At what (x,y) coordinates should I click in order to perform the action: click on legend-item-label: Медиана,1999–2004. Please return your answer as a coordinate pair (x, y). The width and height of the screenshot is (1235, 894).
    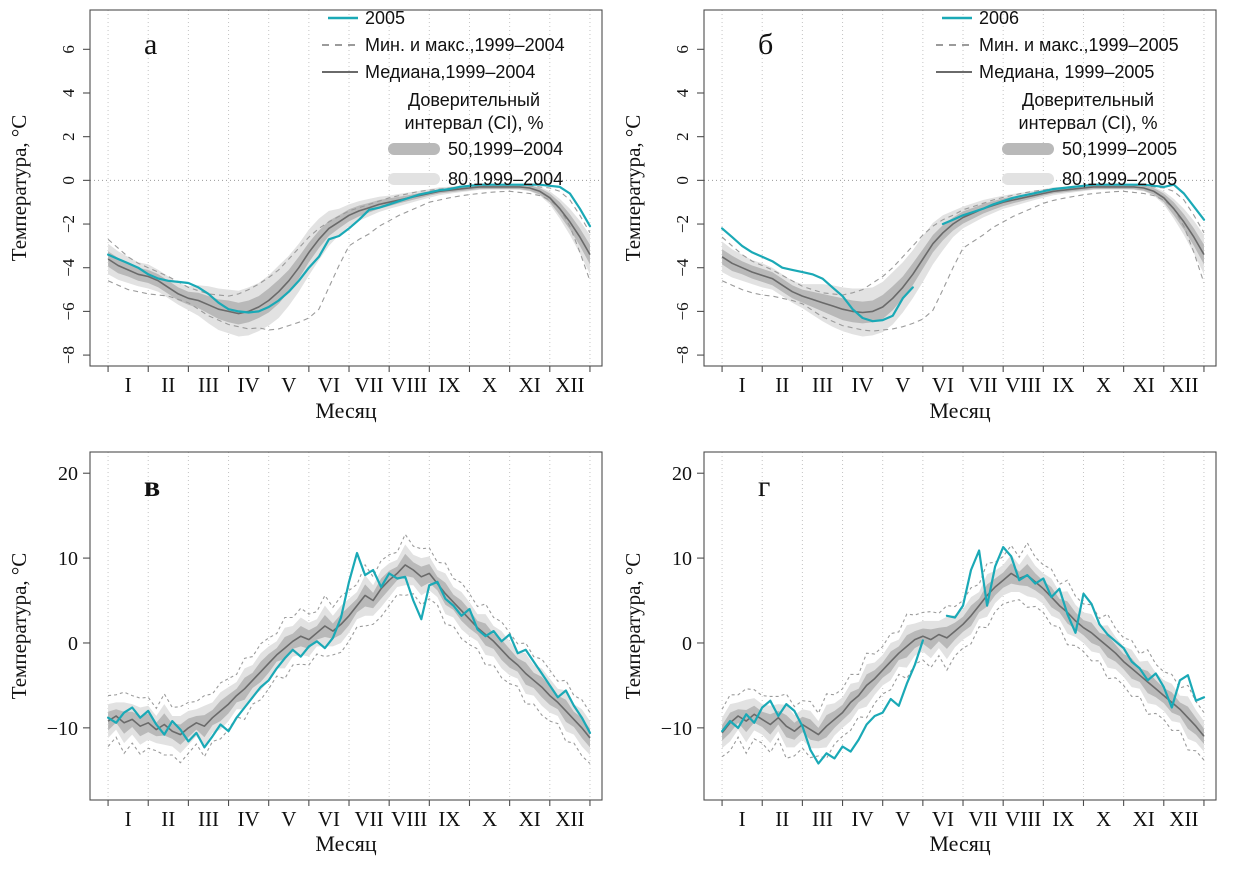
    Looking at the image, I should click on (450, 72).